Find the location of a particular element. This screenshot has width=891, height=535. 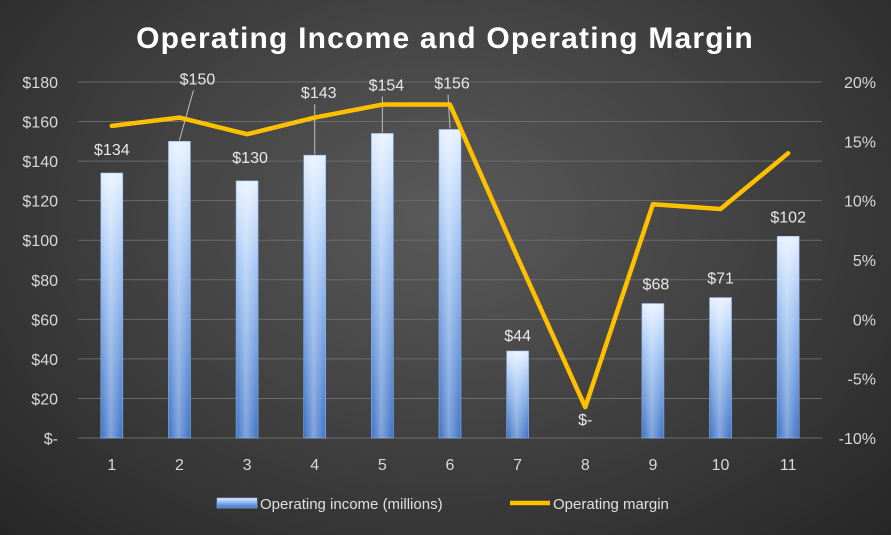

x-tick-label: 10 is located at coordinates (721, 465).